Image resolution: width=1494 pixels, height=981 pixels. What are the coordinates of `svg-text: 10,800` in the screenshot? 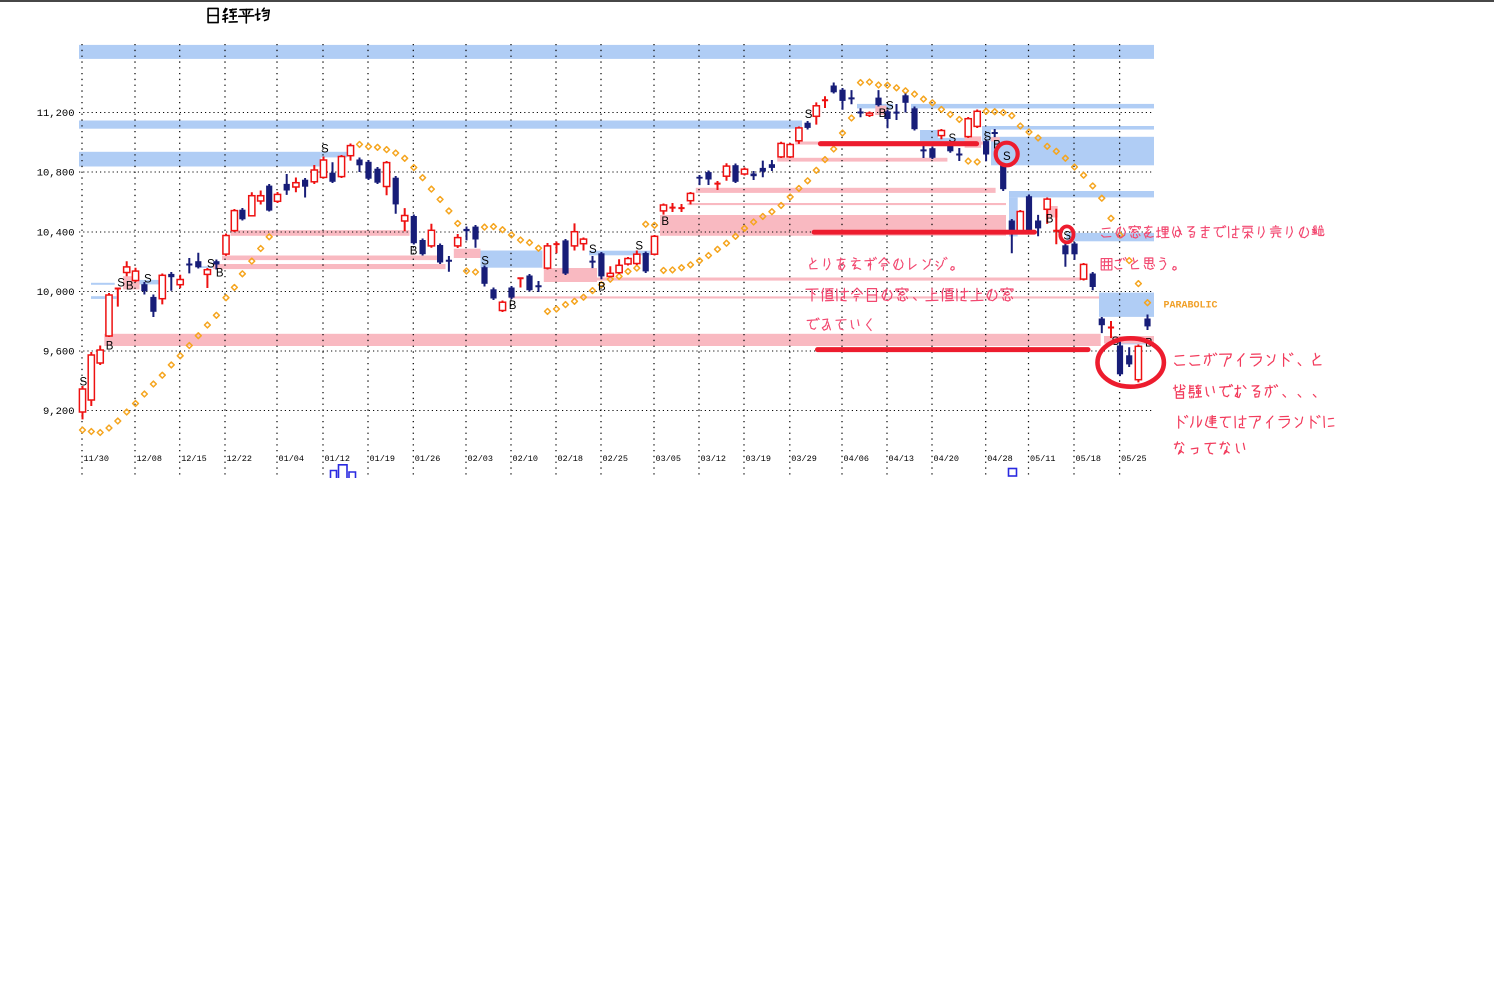 It's located at (56, 174).